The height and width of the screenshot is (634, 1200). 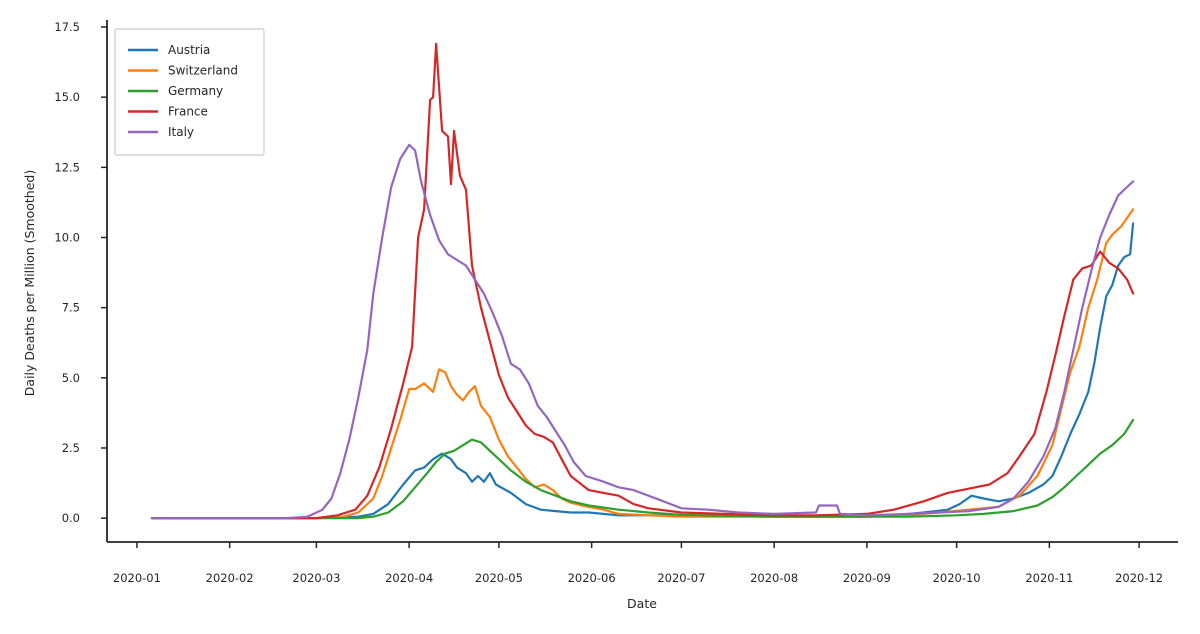 What do you see at coordinates (137, 578) in the screenshot?
I see `x-tick-label: 2020-01` at bounding box center [137, 578].